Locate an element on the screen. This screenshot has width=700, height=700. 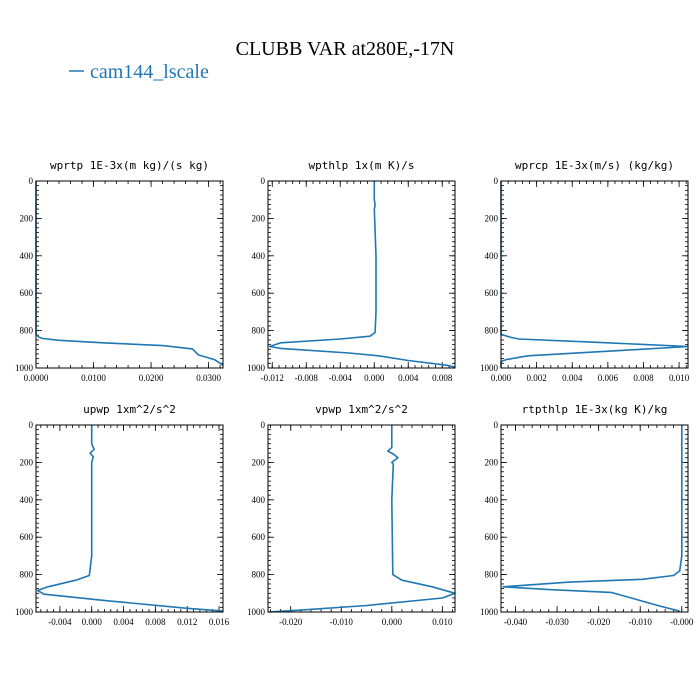
panel-title: wprcp 1E-3x(m/s) (kg/kg) is located at coordinates (594, 165).